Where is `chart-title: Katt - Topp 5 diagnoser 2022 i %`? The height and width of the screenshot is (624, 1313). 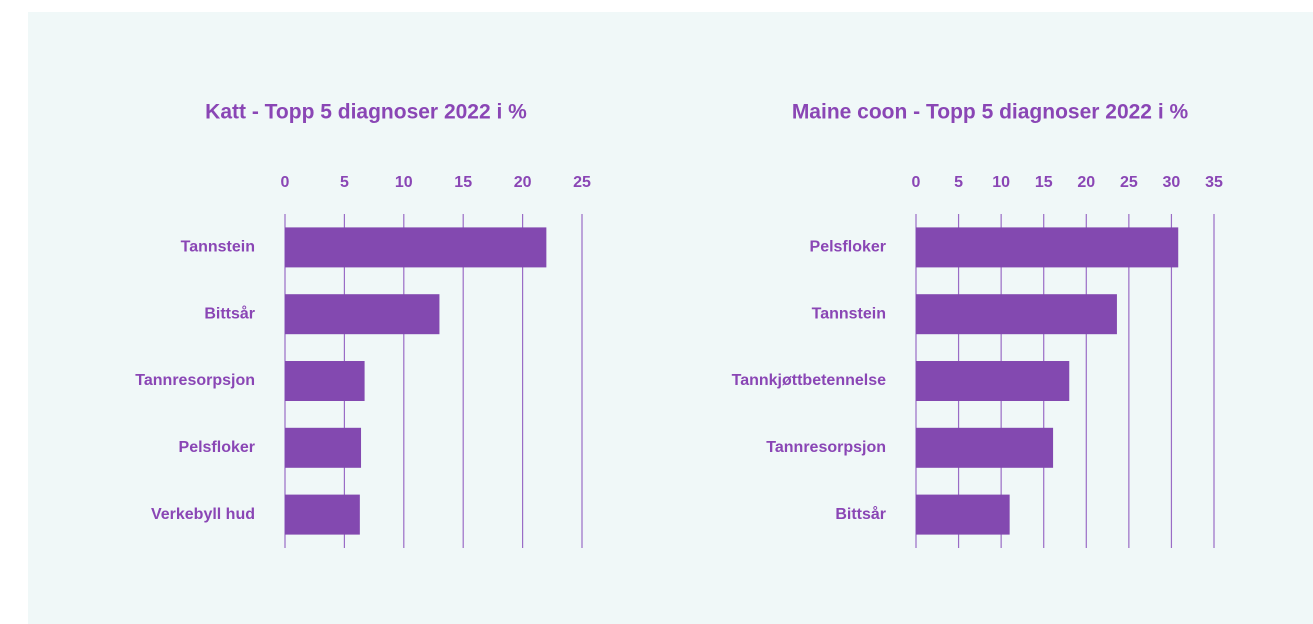
chart-title: Katt - Topp 5 diagnoser 2022 i % is located at coordinates (366, 112).